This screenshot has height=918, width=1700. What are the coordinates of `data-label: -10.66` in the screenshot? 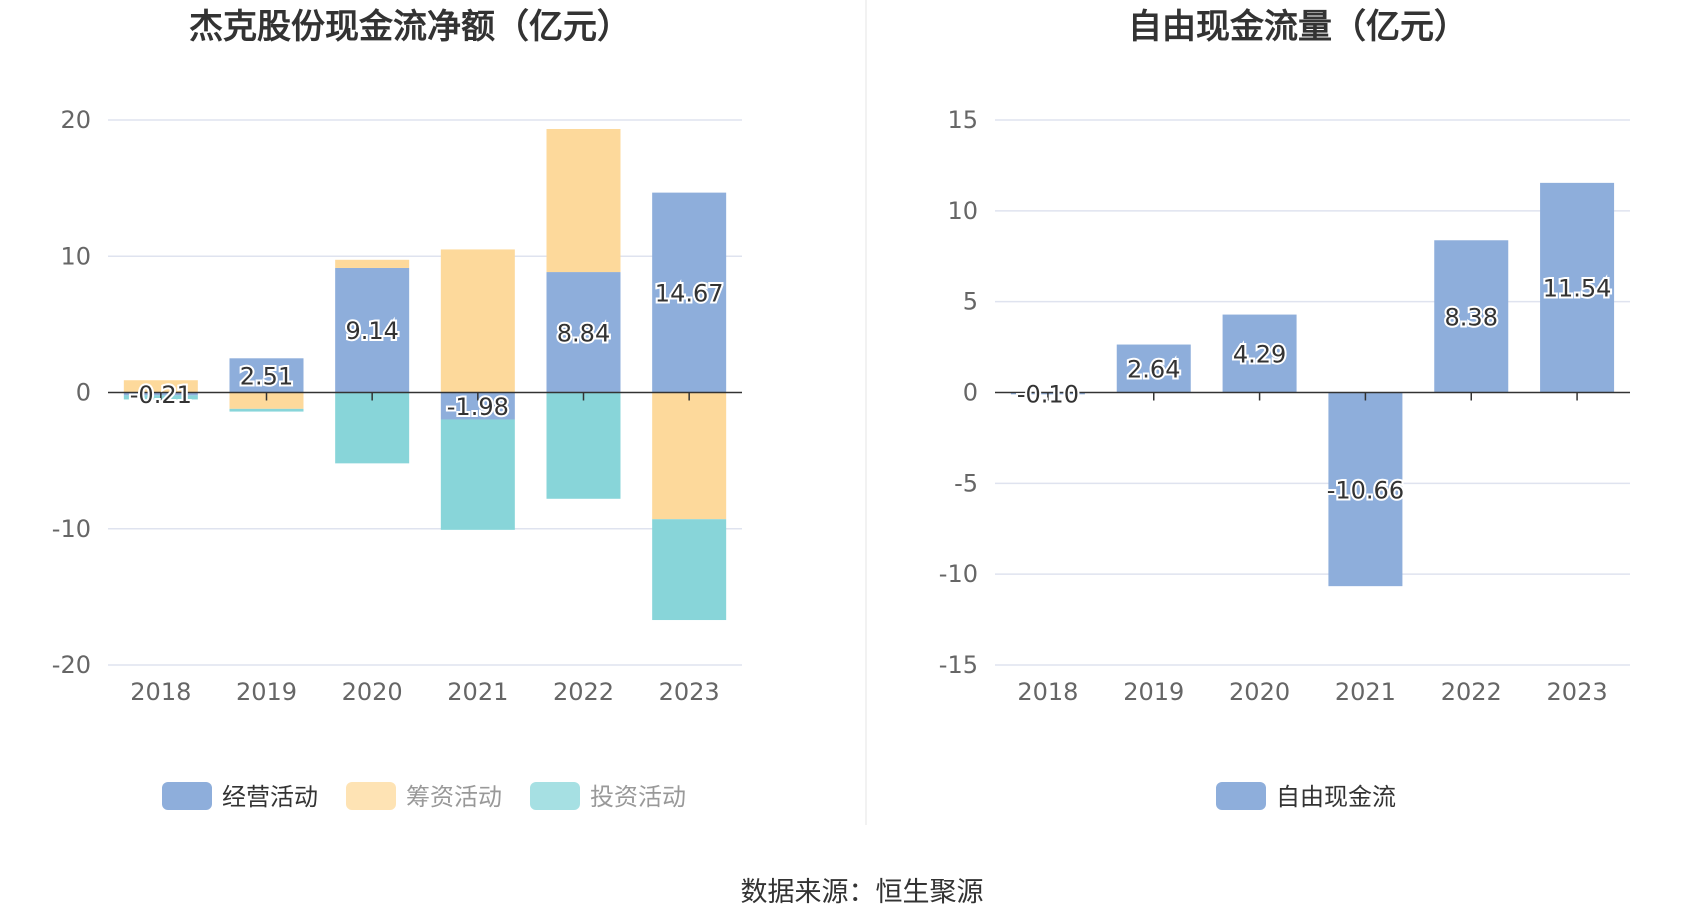 It's located at (1365, 490).